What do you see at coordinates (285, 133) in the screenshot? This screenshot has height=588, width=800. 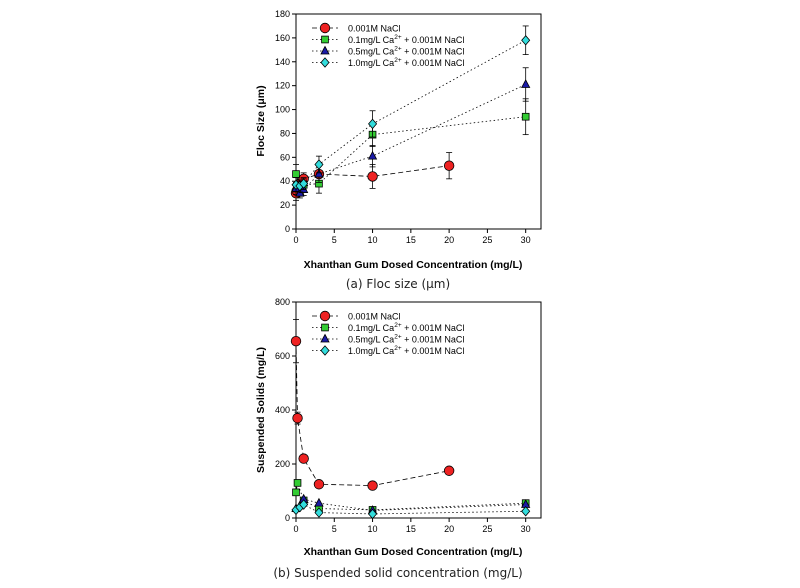 I see `y-tick-label: 80` at bounding box center [285, 133].